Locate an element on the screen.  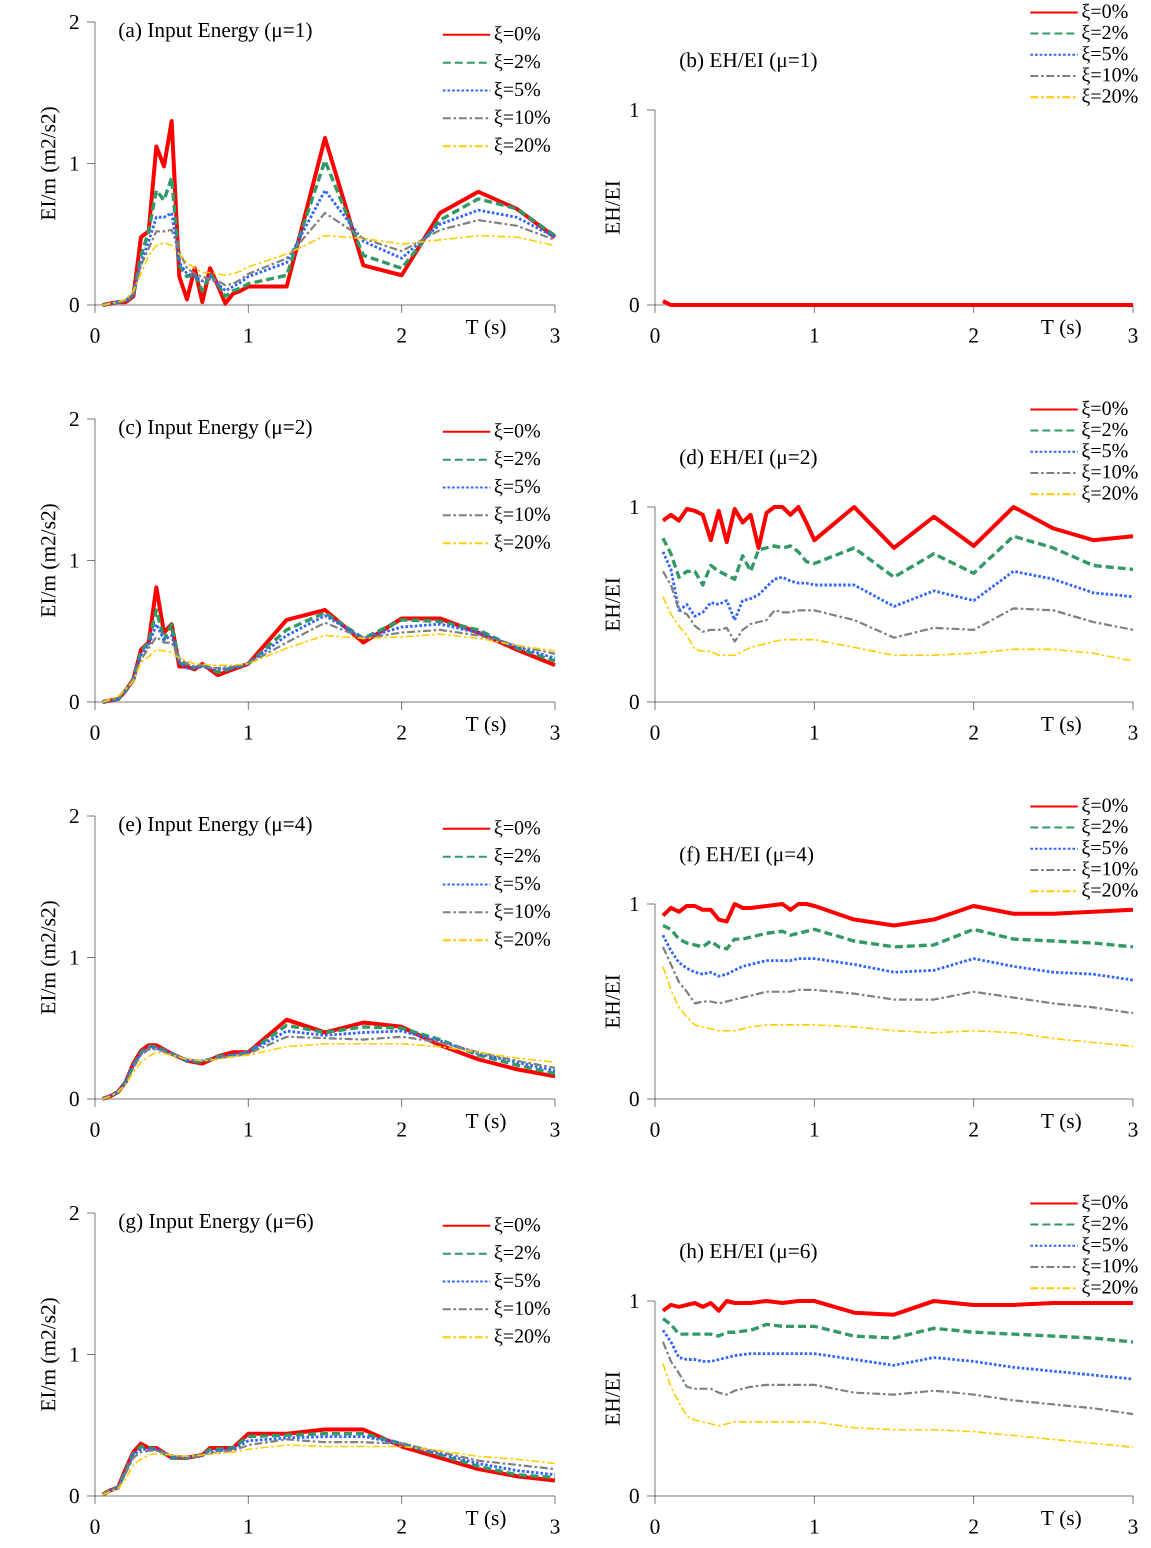
chart-title: (b) EH/EI (μ=1) is located at coordinates (748, 62).